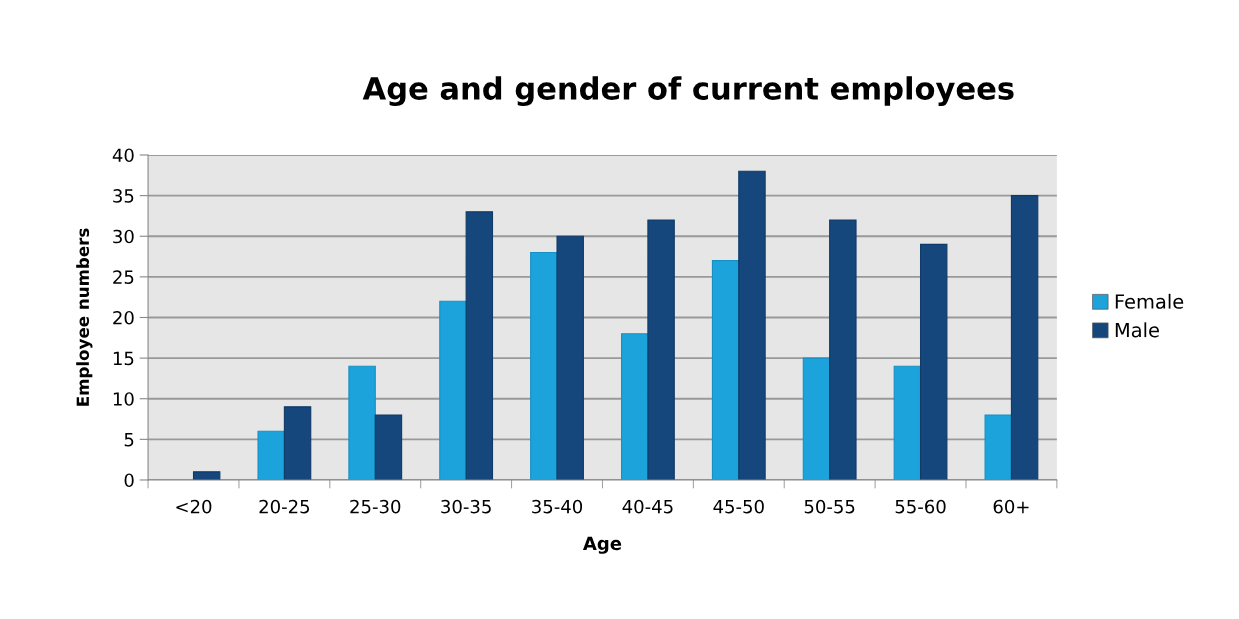  What do you see at coordinates (284, 506) in the screenshot?
I see `x-tick-label: 20-25` at bounding box center [284, 506].